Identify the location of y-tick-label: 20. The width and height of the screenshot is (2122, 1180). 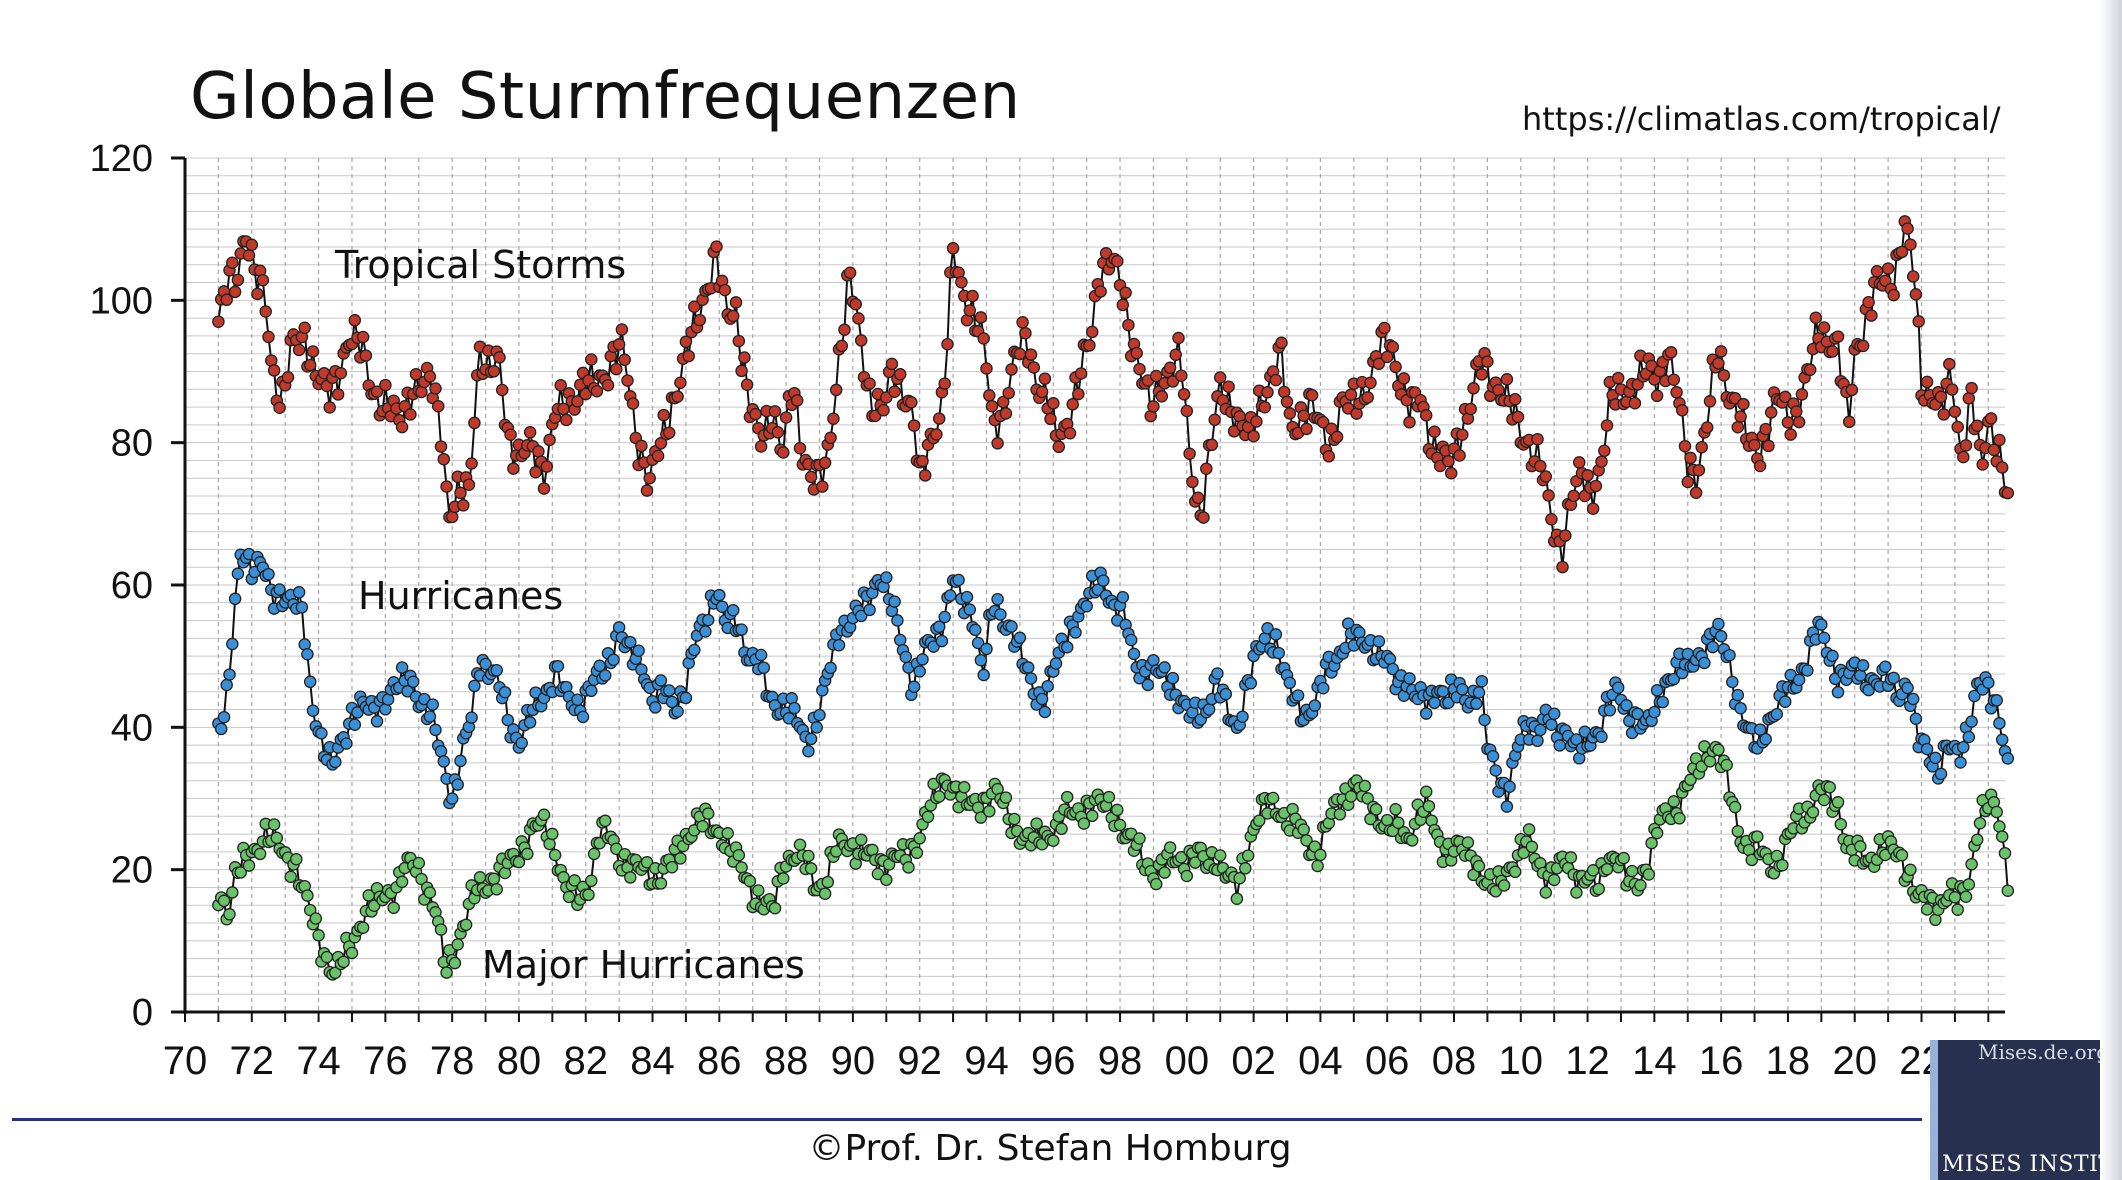
(132, 871).